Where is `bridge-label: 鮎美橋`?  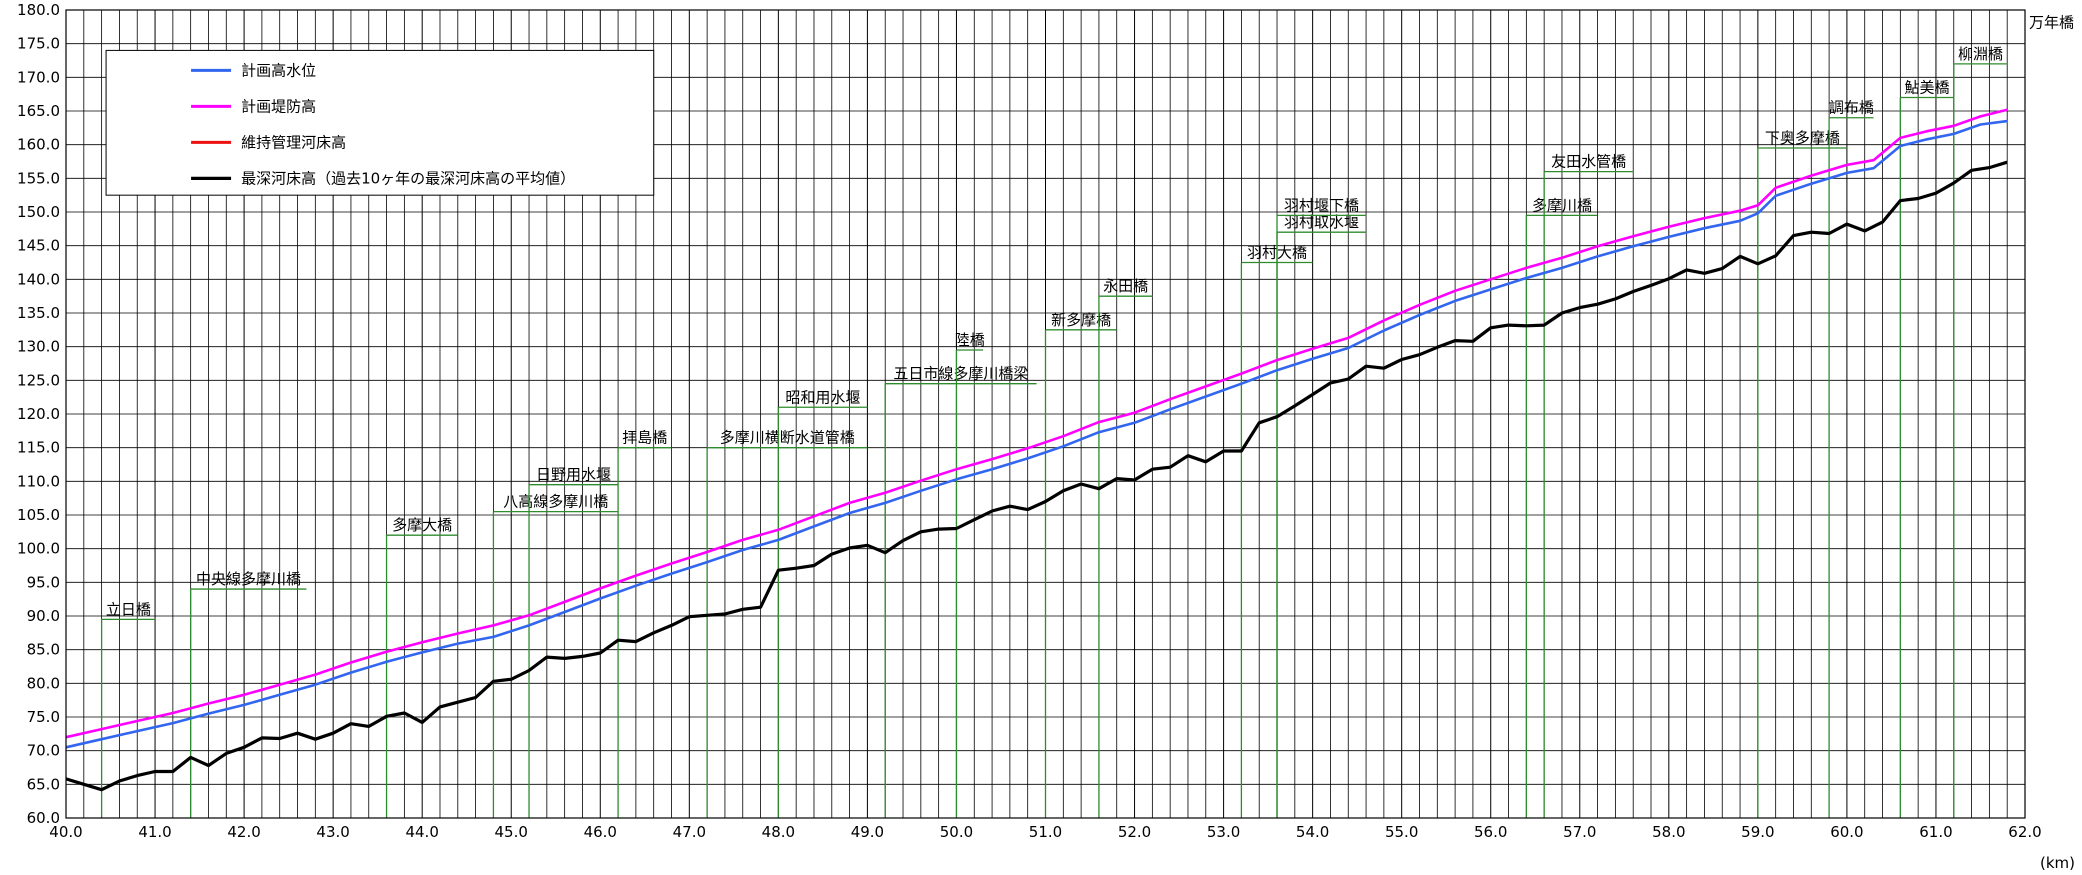 bridge-label: 鮎美橋 is located at coordinates (1927, 88).